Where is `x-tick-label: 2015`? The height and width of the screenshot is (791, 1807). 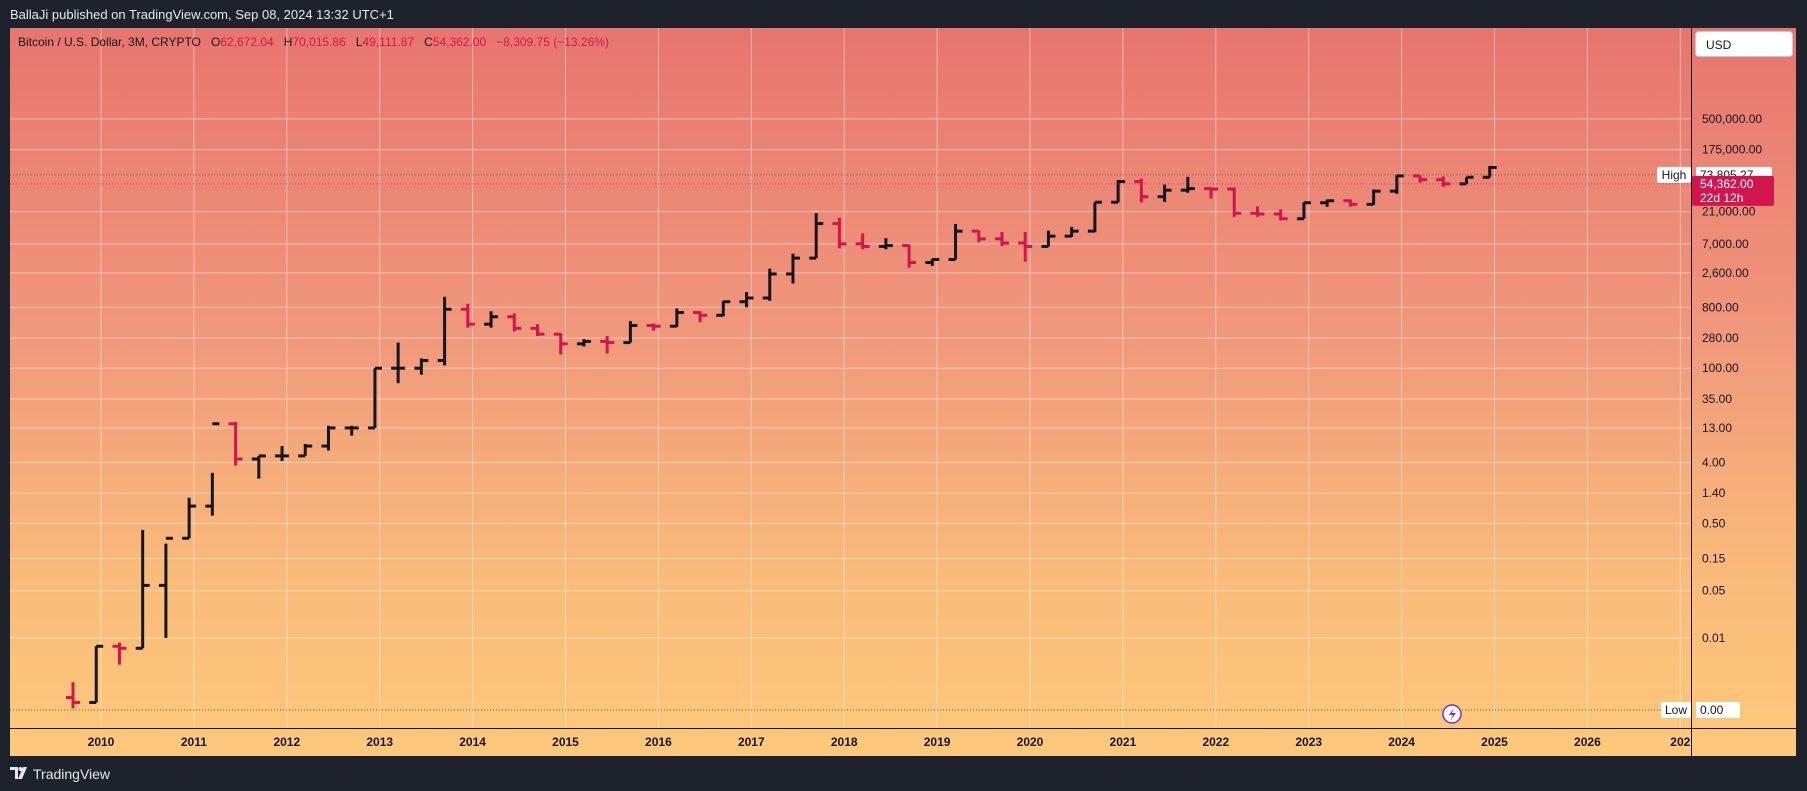 x-tick-label: 2015 is located at coordinates (565, 742).